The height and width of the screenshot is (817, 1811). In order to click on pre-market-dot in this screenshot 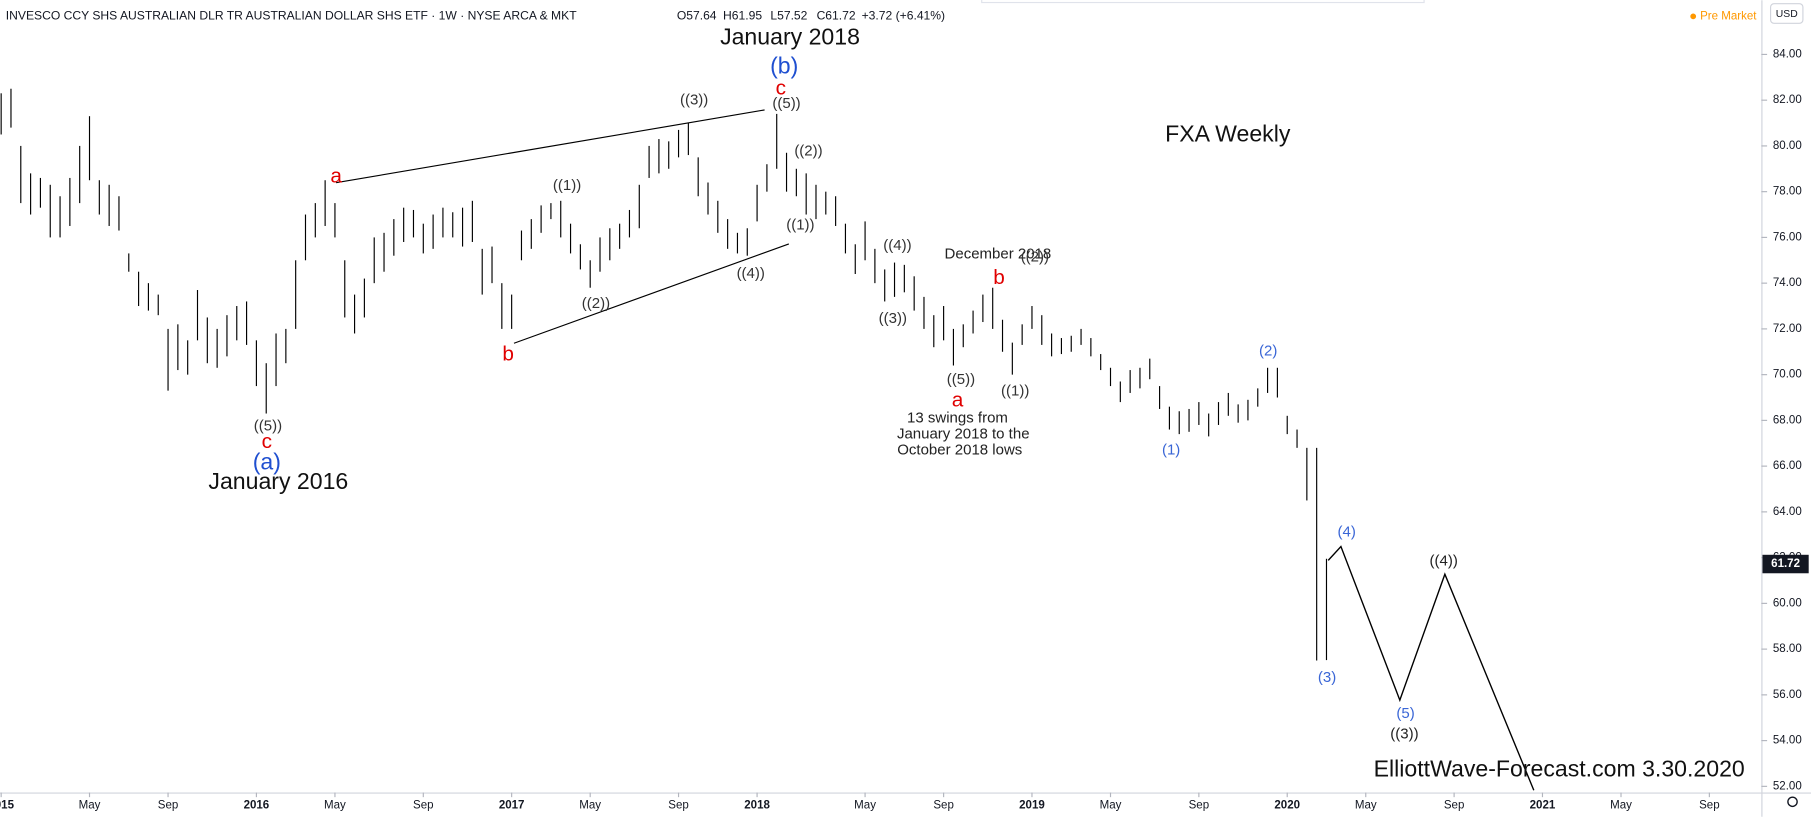, I will do `click(1693, 16)`.